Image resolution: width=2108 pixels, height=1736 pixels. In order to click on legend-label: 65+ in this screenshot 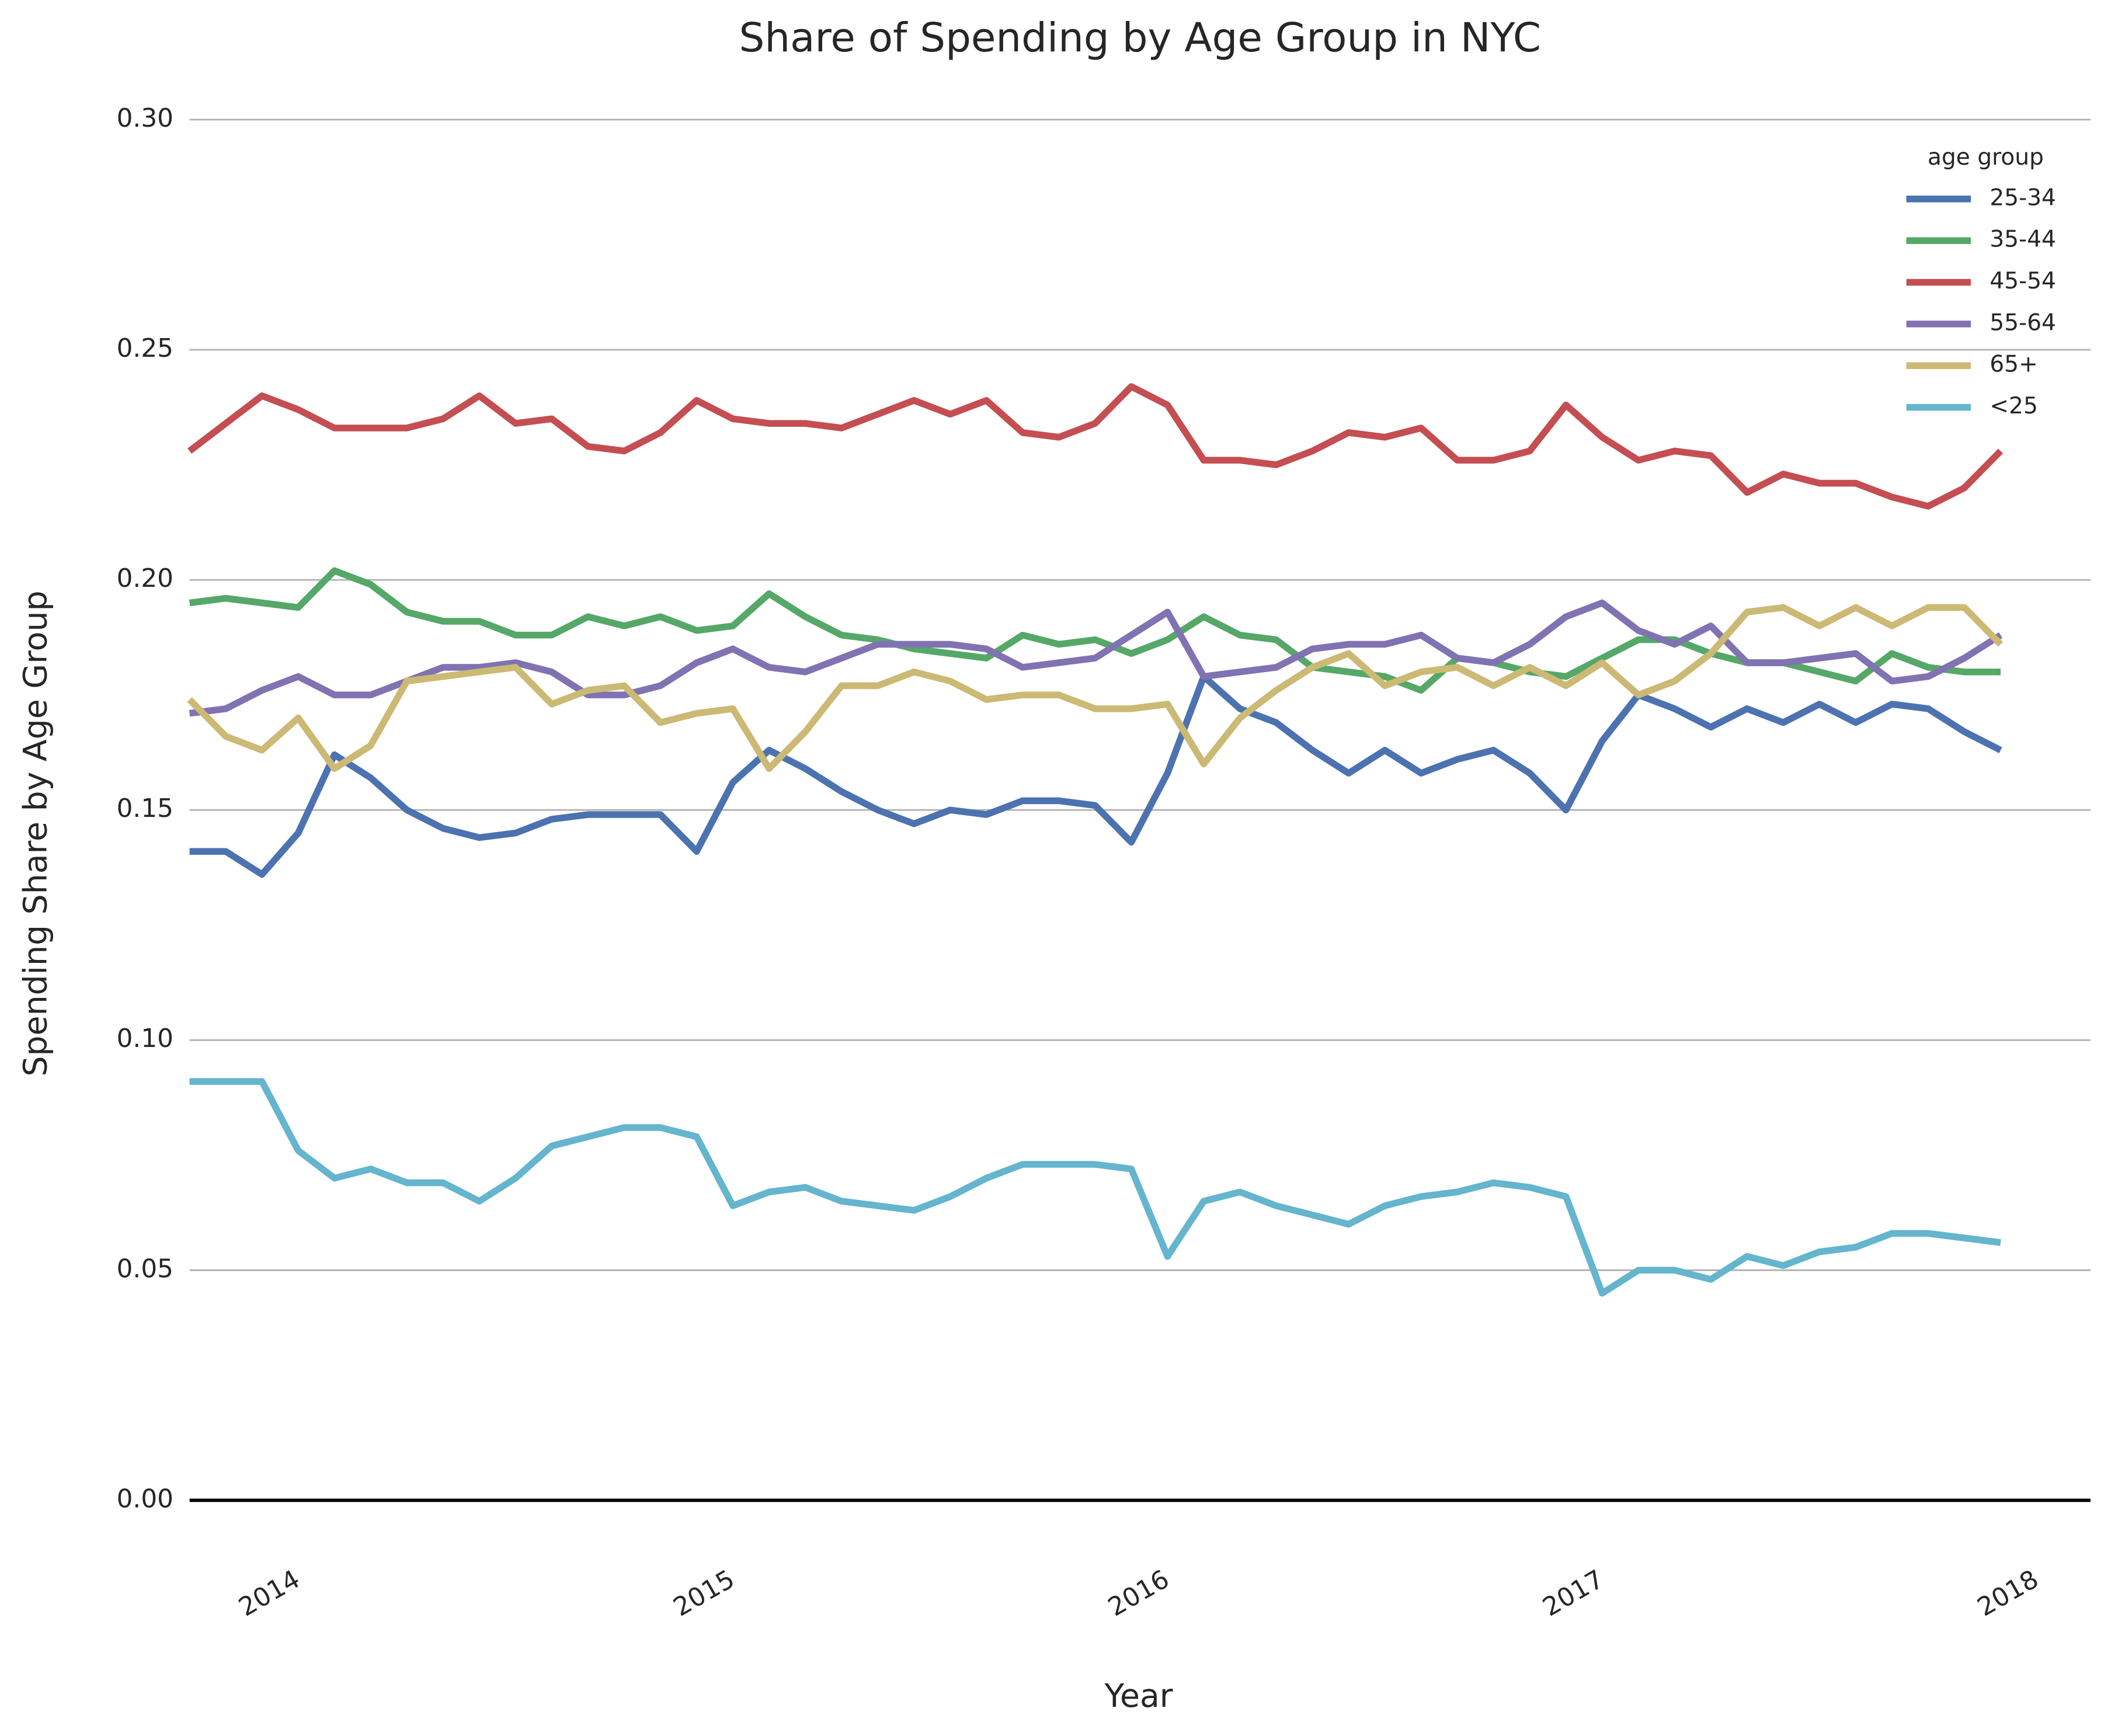, I will do `click(2013, 365)`.